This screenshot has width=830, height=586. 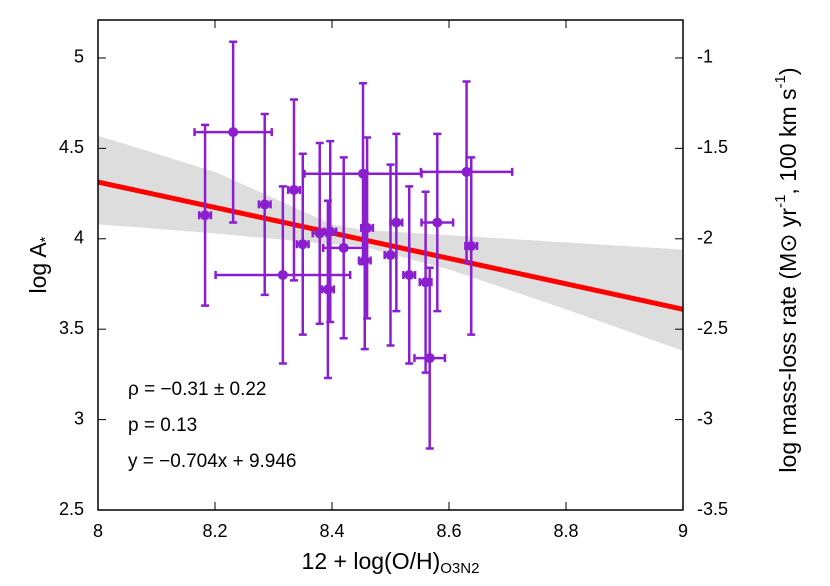 What do you see at coordinates (705, 238) in the screenshot?
I see `y2-tick-label: -2` at bounding box center [705, 238].